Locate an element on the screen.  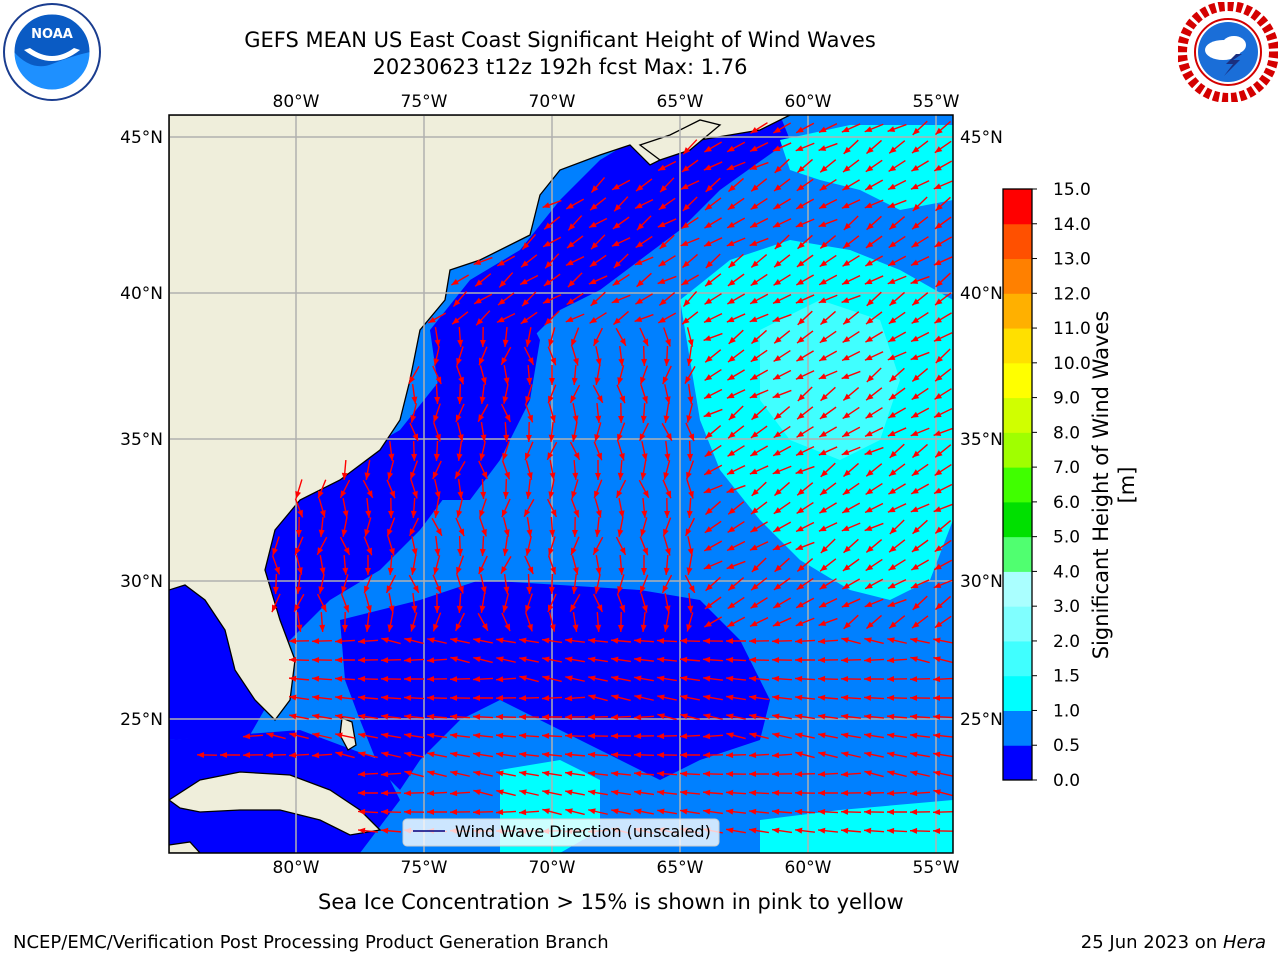
noaa-logo-text: NOAA is located at coordinates (52, 34).